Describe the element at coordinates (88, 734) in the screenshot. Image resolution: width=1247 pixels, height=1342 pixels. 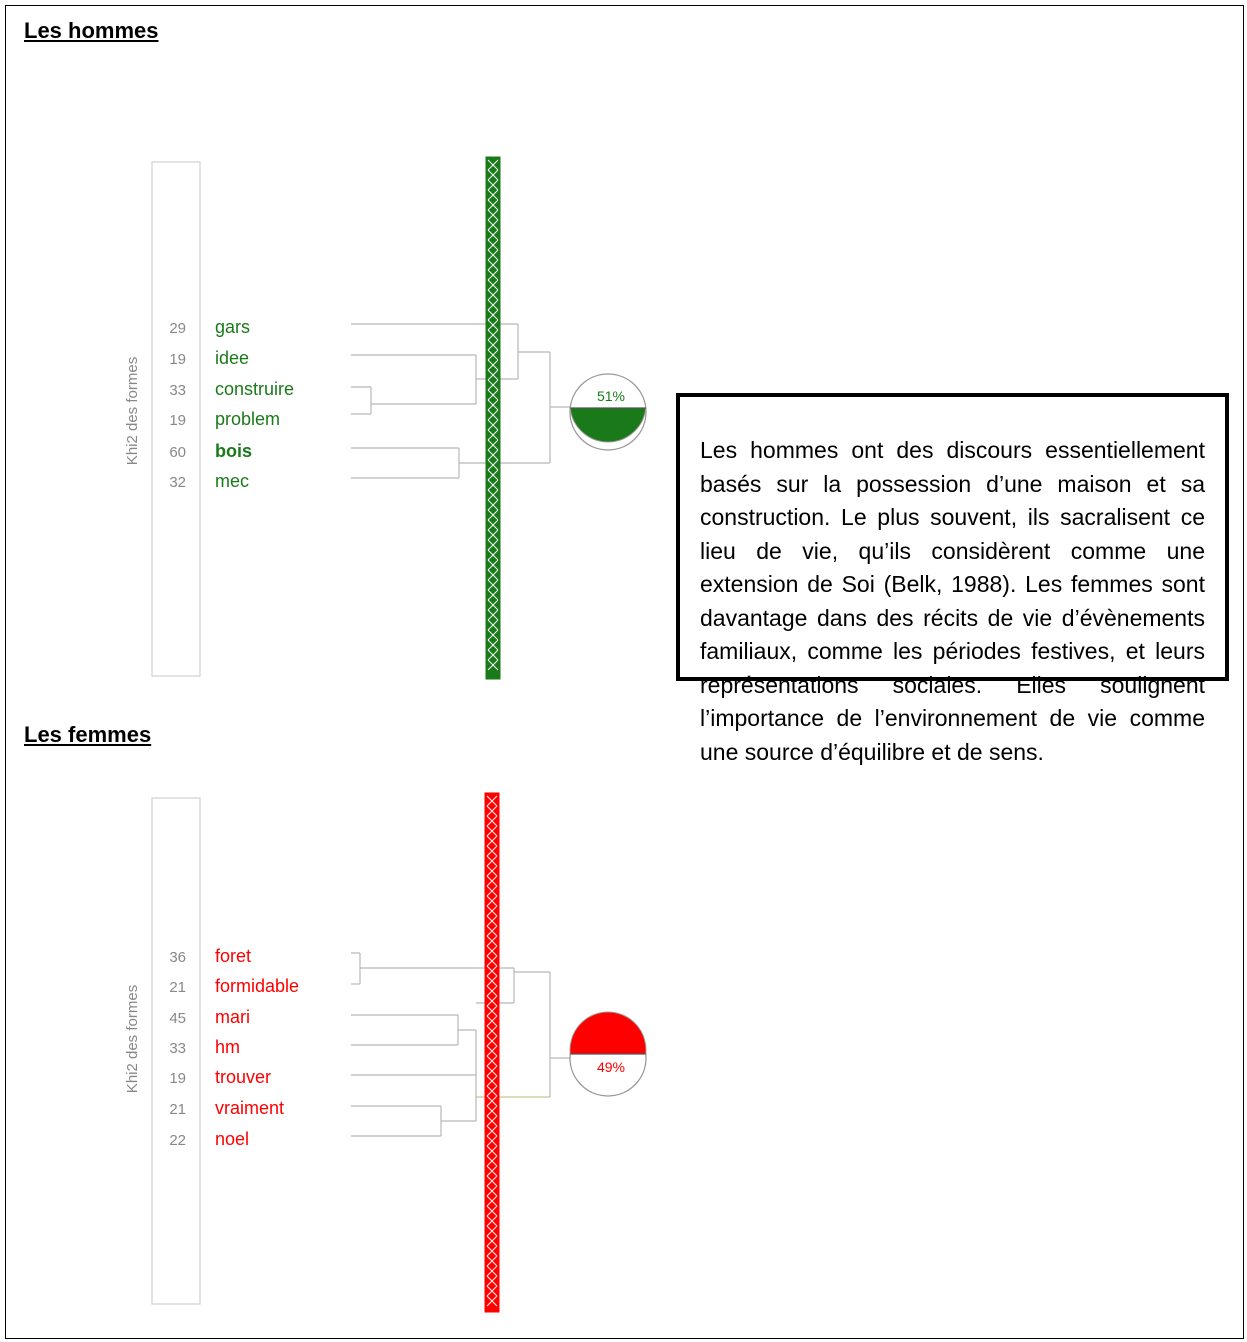
I see `heading-femmes: Les femmes` at that location.